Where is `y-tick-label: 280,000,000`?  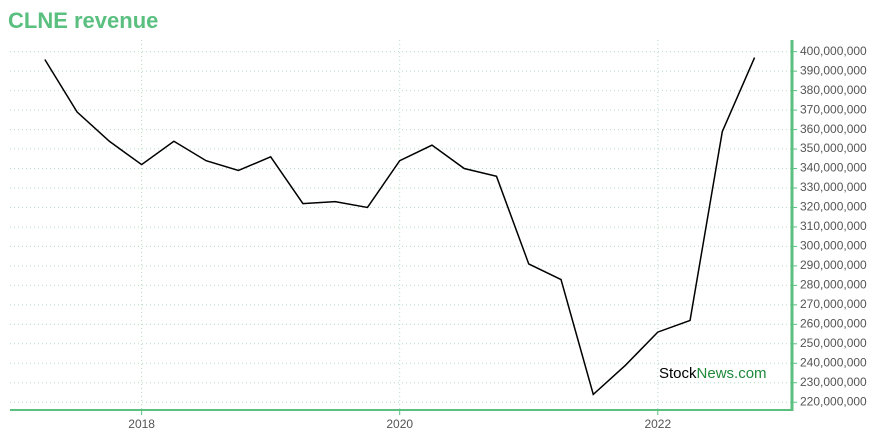 y-tick-label: 280,000,000 is located at coordinates (833, 285).